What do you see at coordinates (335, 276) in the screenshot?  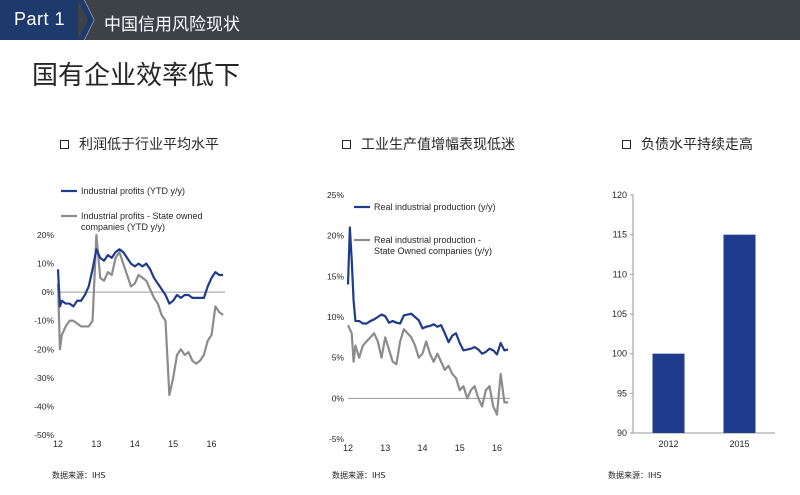 I see `y-tick-label: 15%` at bounding box center [335, 276].